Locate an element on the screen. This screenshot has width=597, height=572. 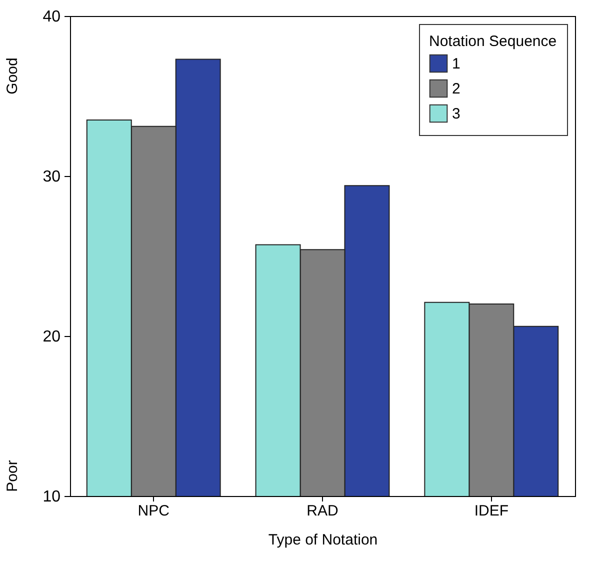
text: Poor is located at coordinates (12, 476).